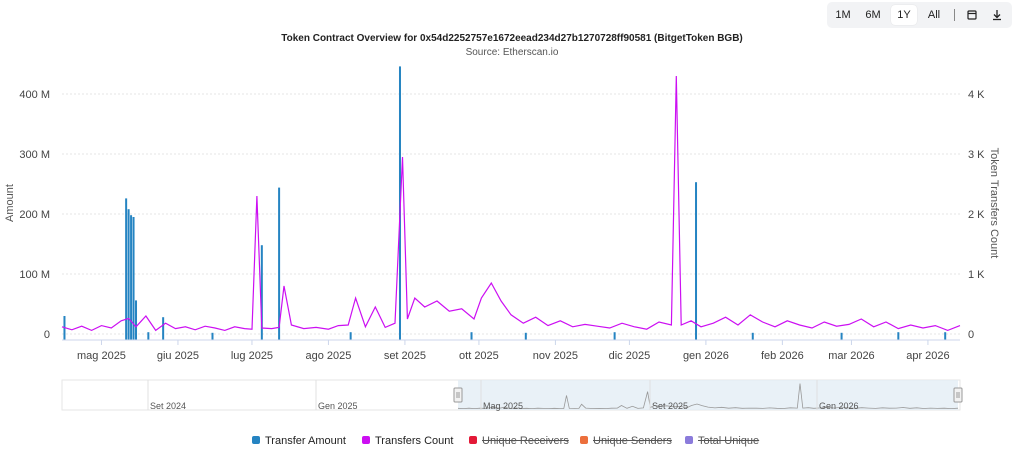 The width and height of the screenshot is (1024, 456). I want to click on legend-label: Transfer Amount, so click(305, 441).